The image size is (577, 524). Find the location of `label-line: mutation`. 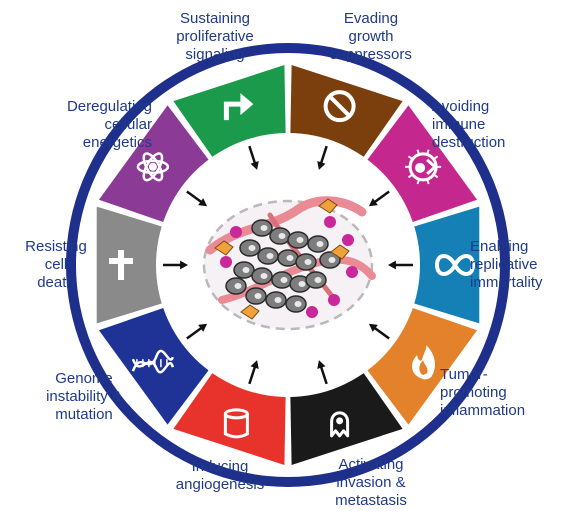

label-line: mutation is located at coordinates (84, 414).